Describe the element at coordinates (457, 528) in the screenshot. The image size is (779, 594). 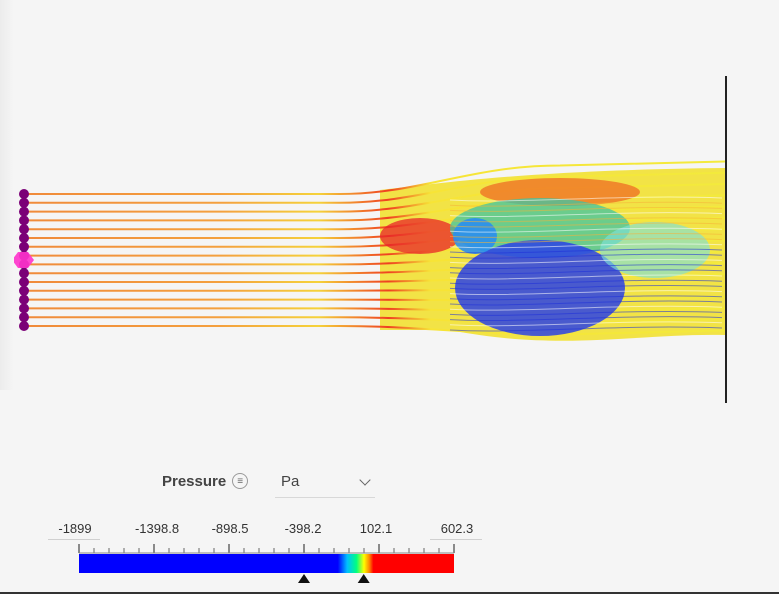
I see `scale-label-5: 602.3` at that location.